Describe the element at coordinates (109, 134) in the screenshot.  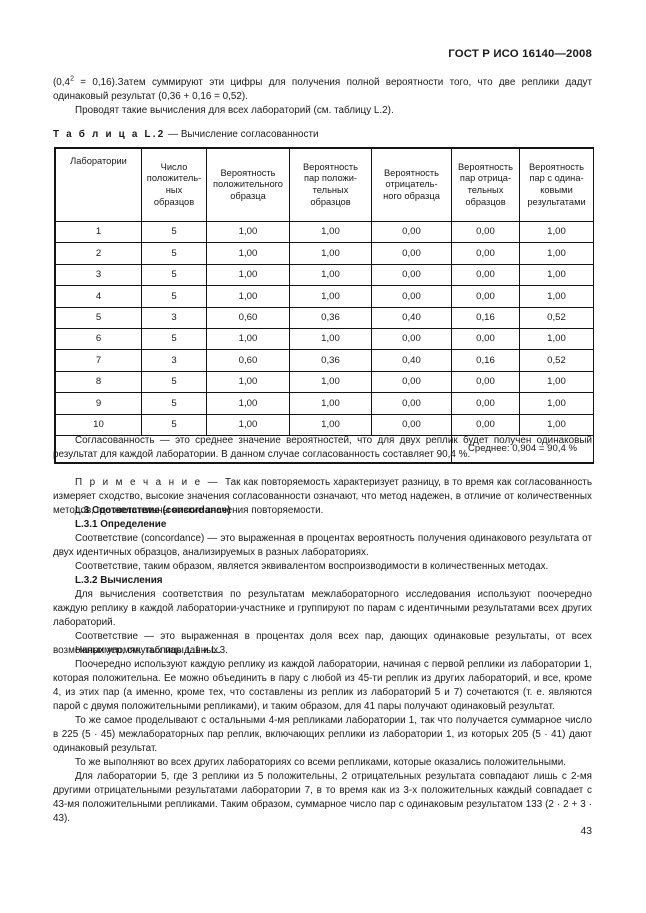
I see `table-caption-label: Т а б л и ц а L.2` at that location.